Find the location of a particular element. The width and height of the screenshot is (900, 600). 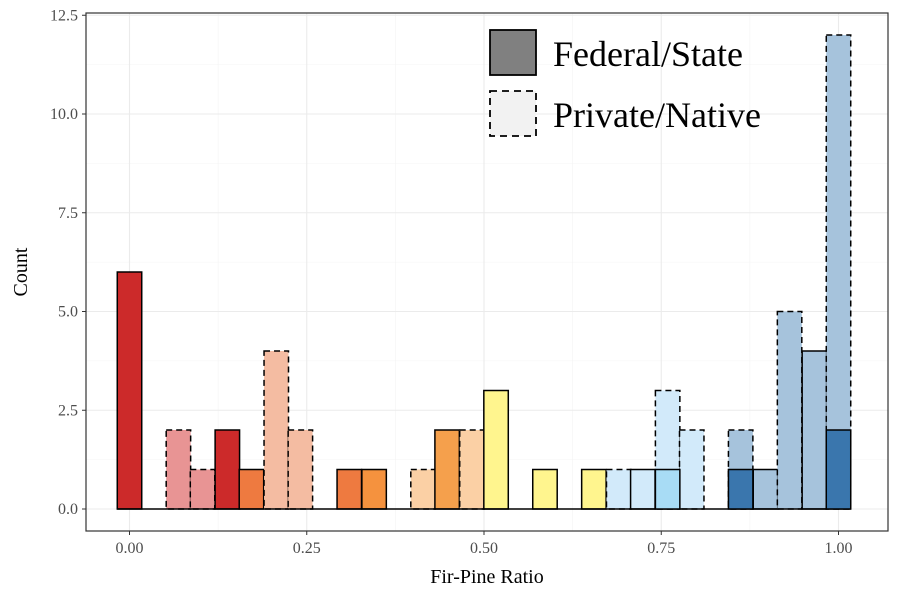

y-tick-label: 5.0 is located at coordinates (68, 312).